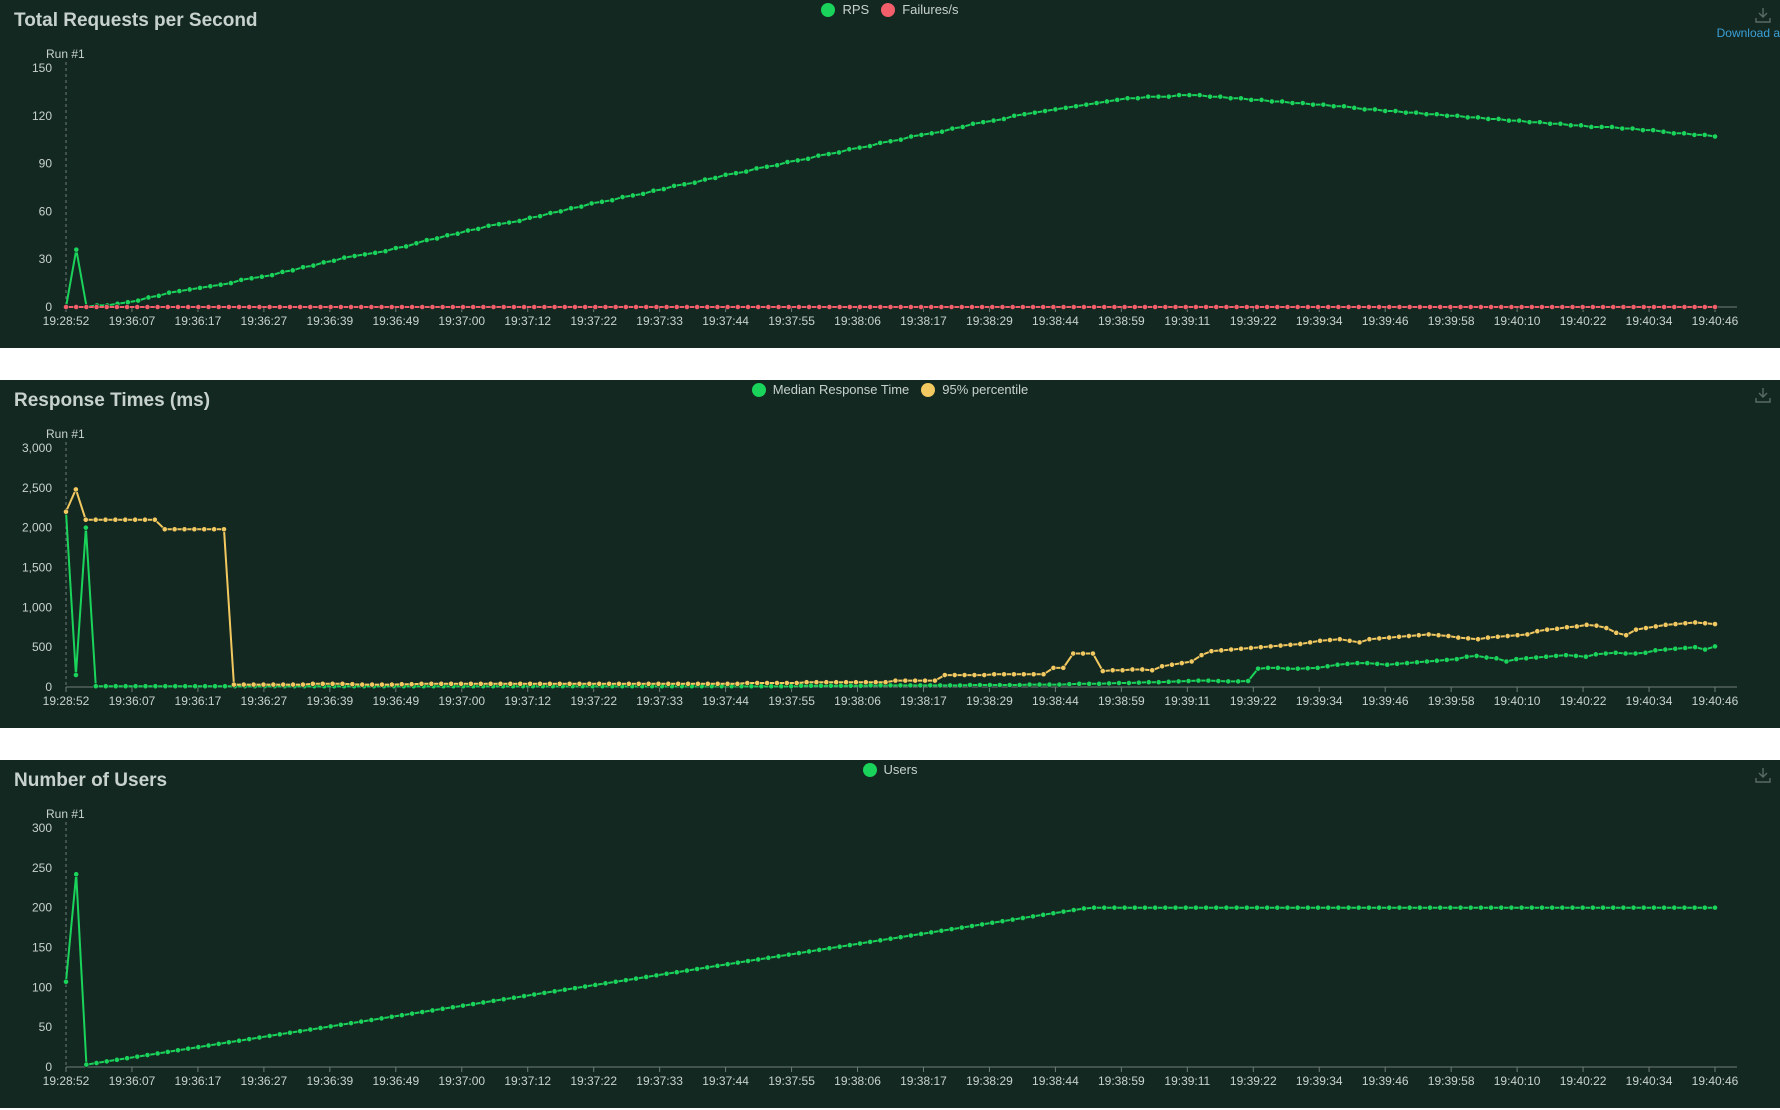 The height and width of the screenshot is (1110, 1780). Describe the element at coordinates (1121, 701) in the screenshot. I see `x-tick-label: 19:38:59` at that location.